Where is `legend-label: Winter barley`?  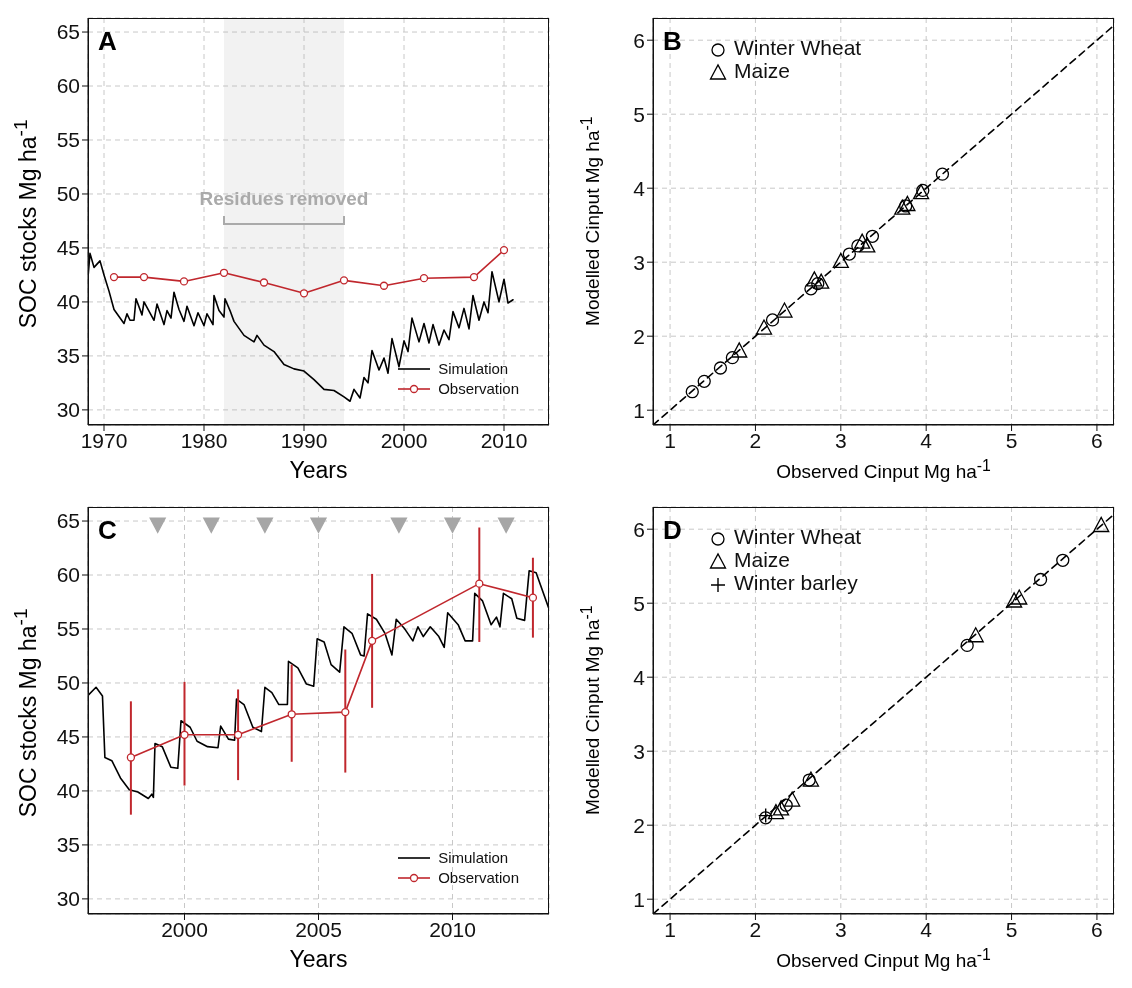 legend-label: Winter barley is located at coordinates (796, 583).